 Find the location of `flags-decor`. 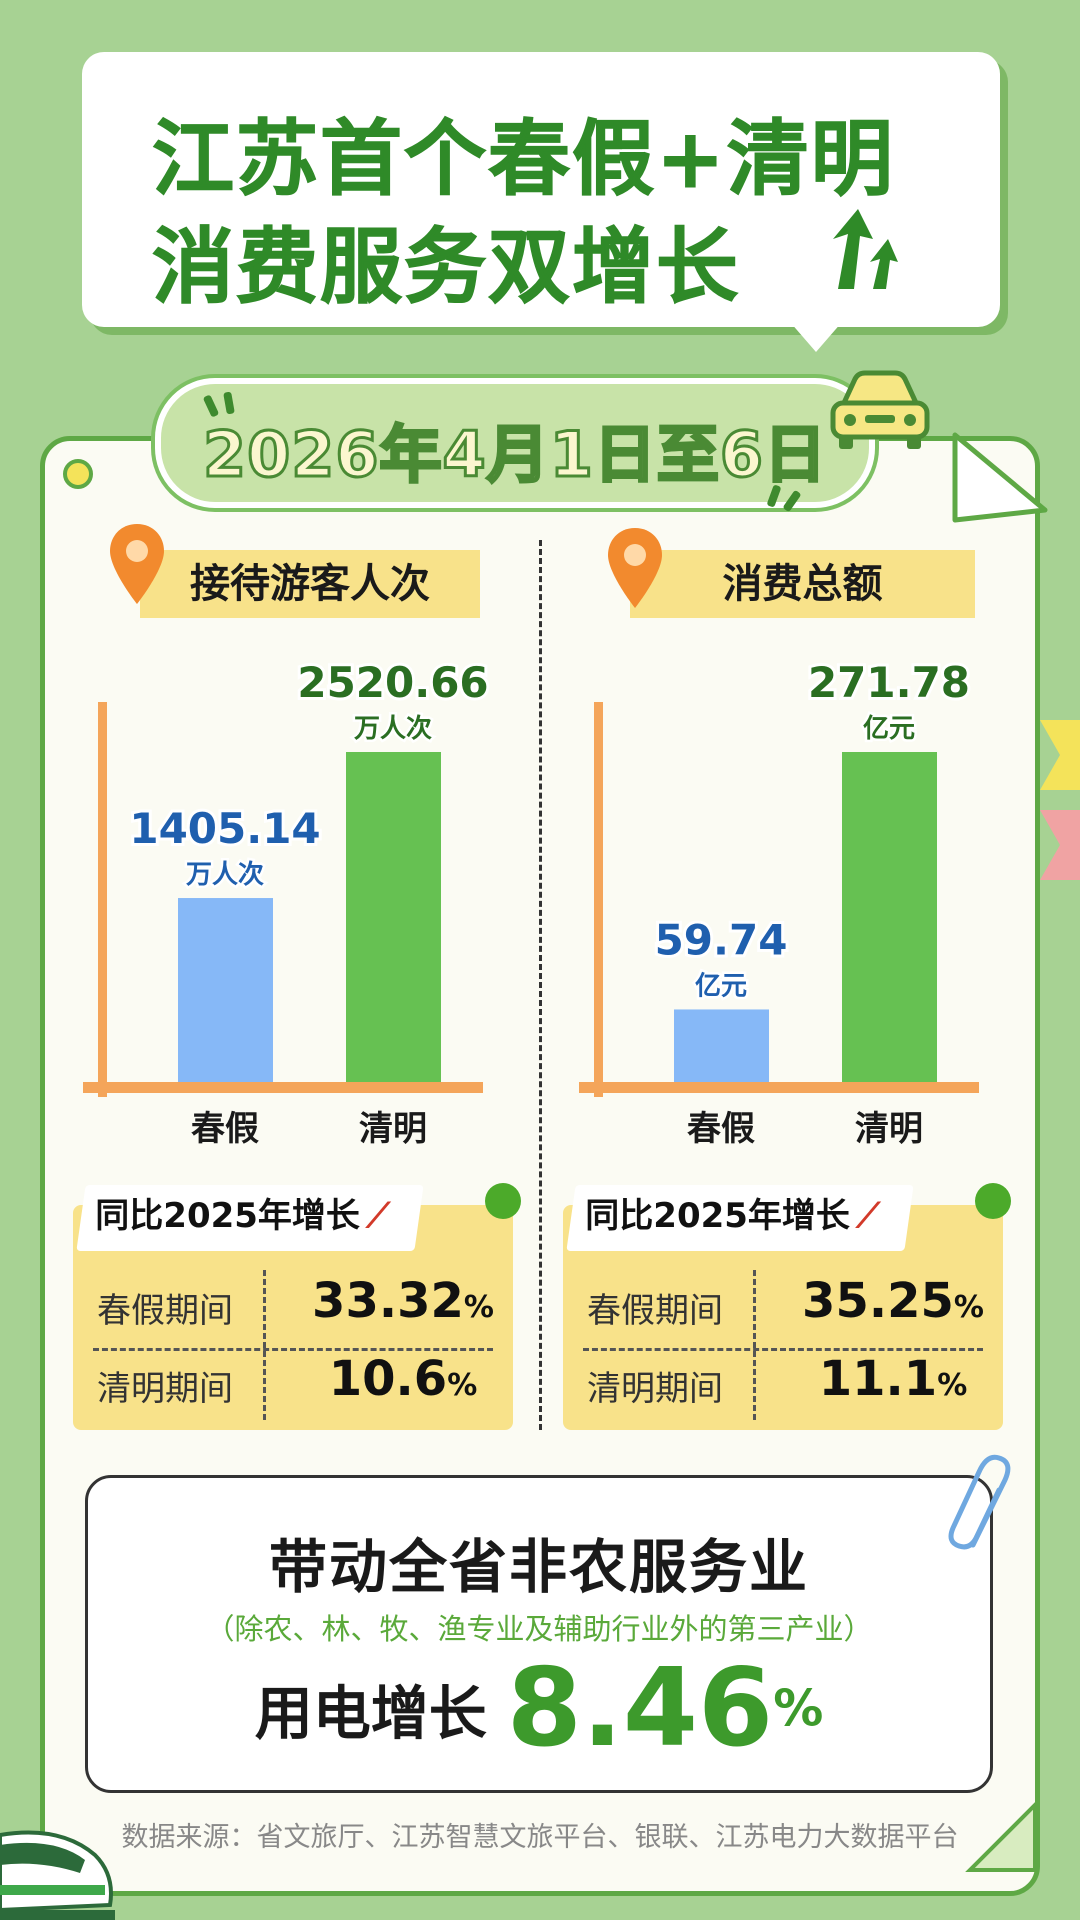

flags-decor is located at coordinates (1060, 800).